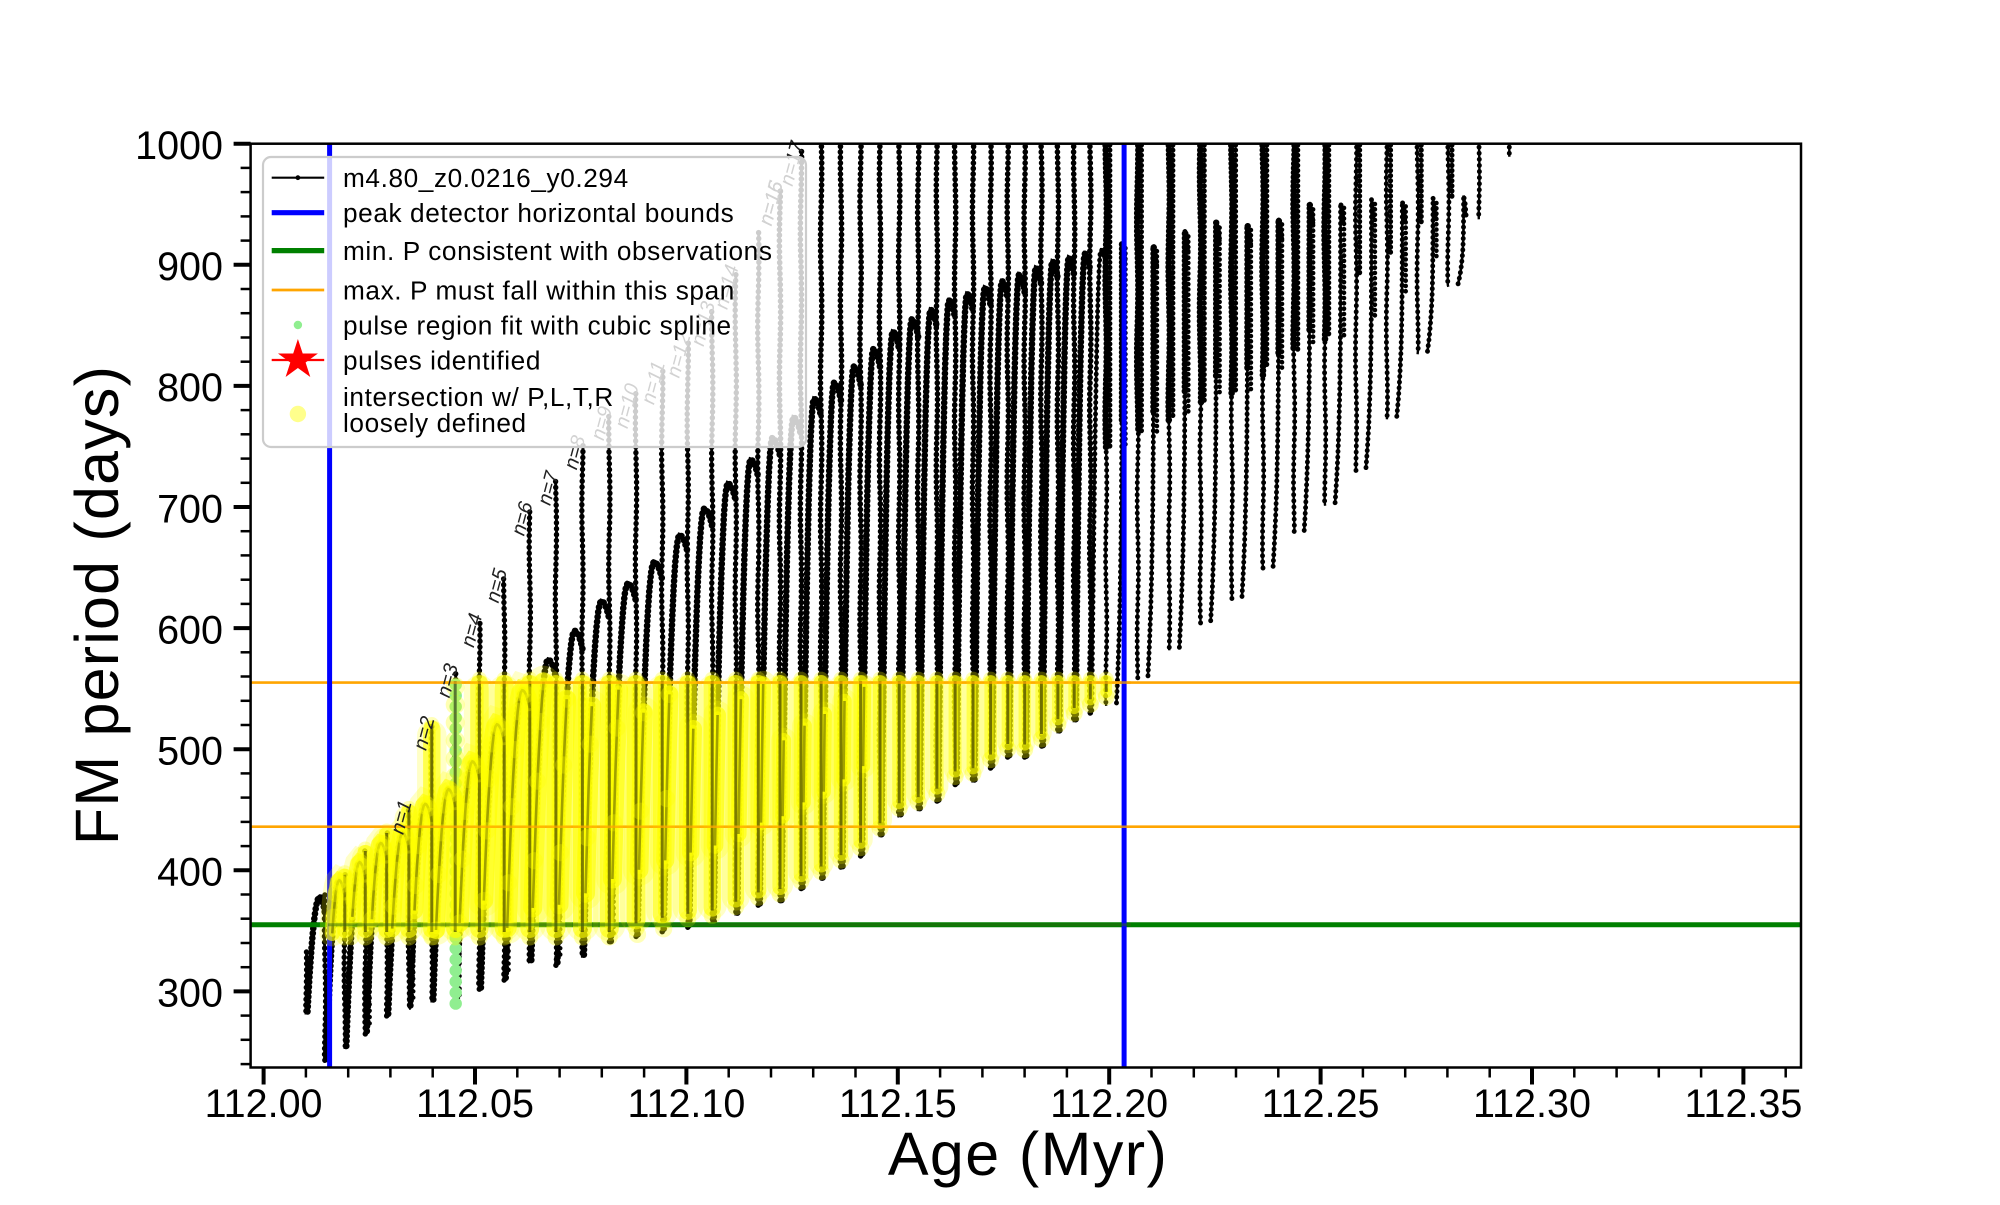  Describe the element at coordinates (97, 605) in the screenshot. I see `svg-text: FM period (days)` at that location.